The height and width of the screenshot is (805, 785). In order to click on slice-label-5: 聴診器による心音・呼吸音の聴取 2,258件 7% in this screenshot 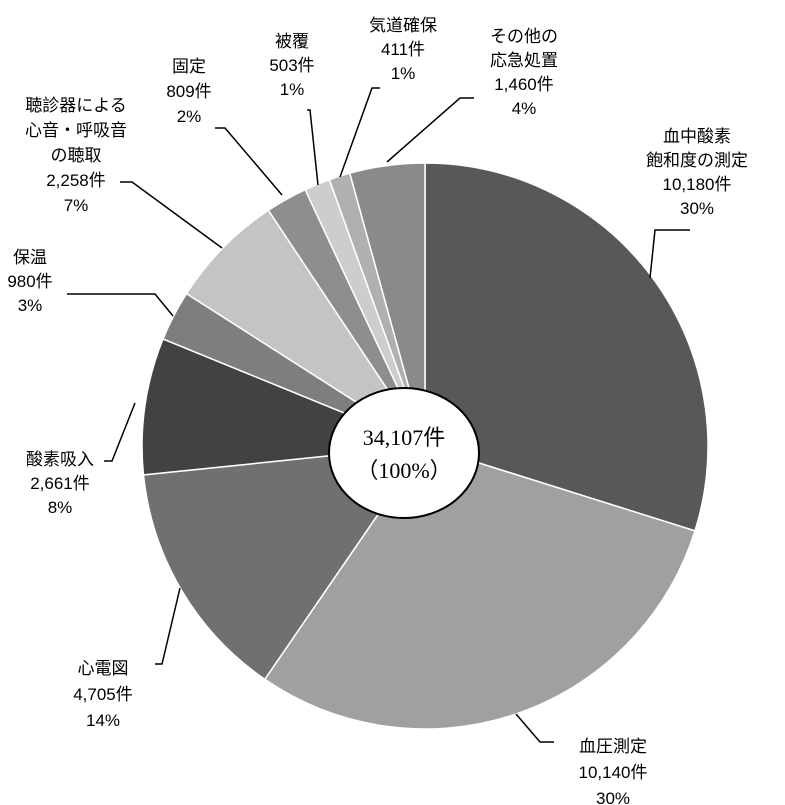, I will do `click(76, 155)`.